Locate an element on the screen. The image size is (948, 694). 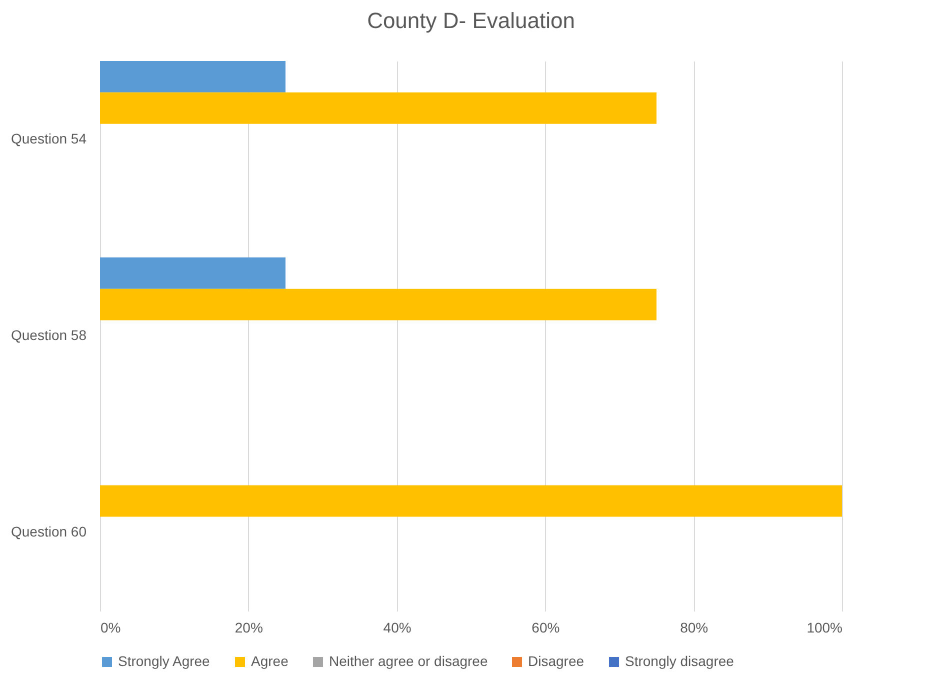
x-tick-label: 60% is located at coordinates (546, 628).